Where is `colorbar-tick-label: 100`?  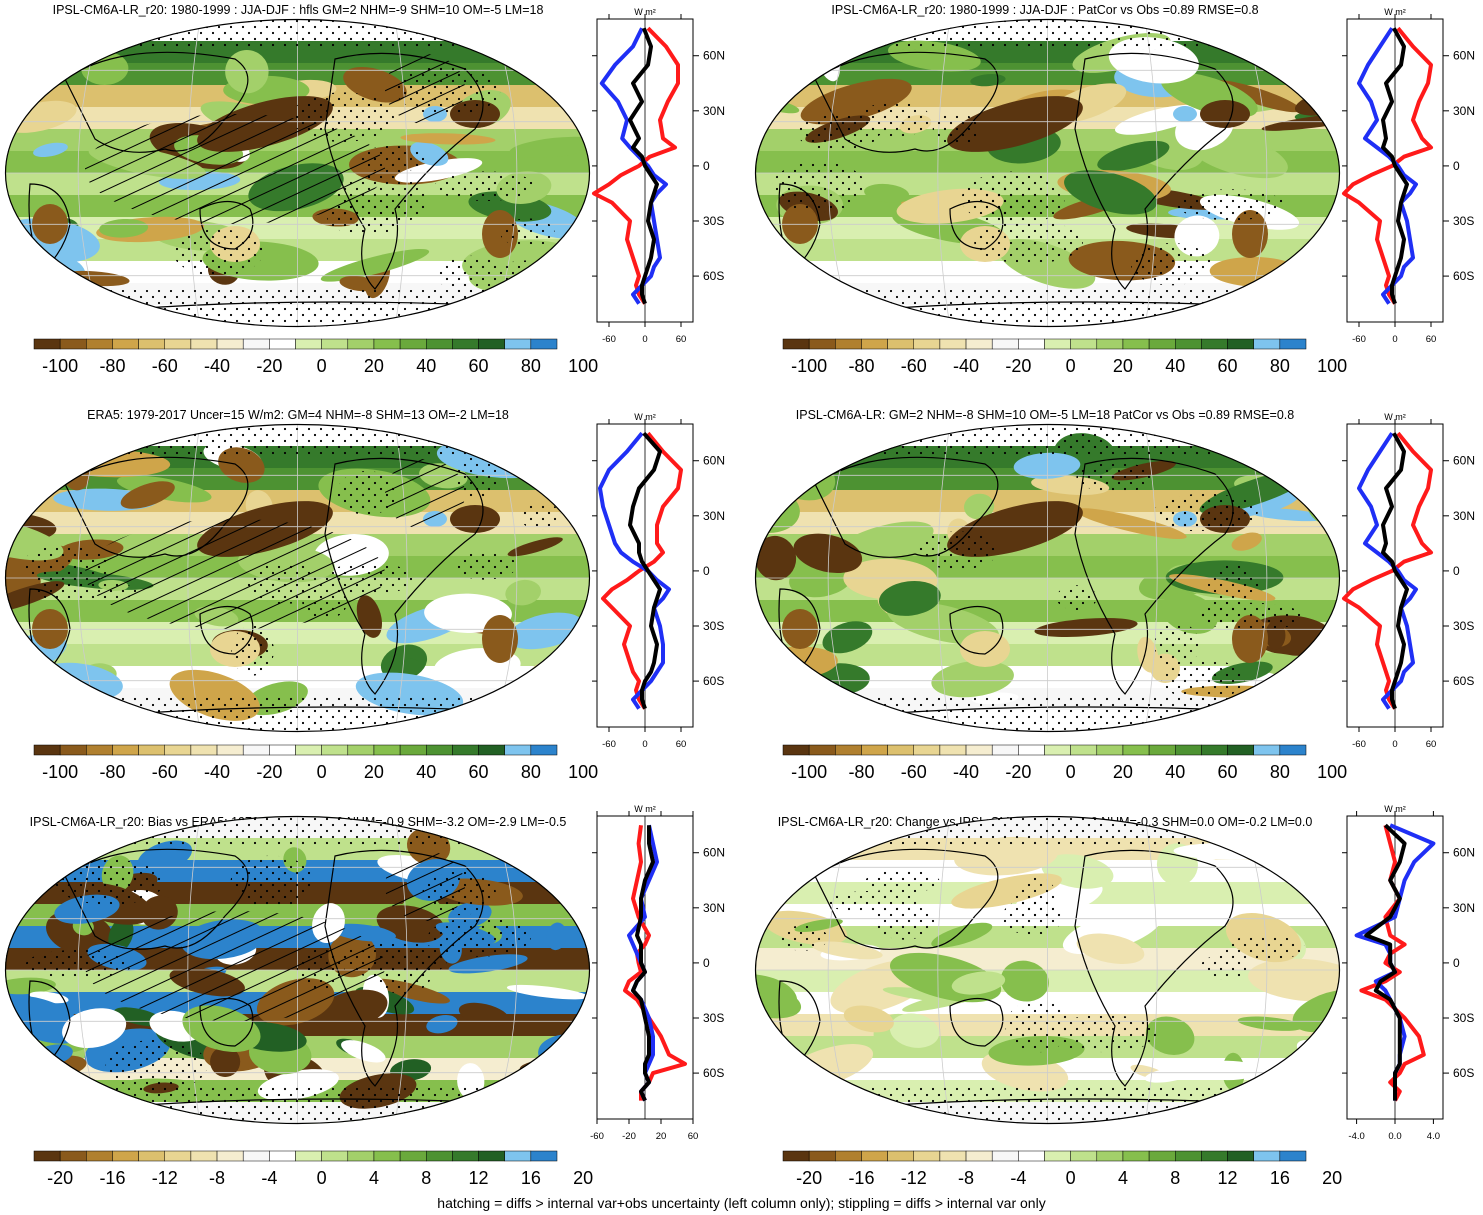 colorbar-tick-label: 100 is located at coordinates (1332, 366).